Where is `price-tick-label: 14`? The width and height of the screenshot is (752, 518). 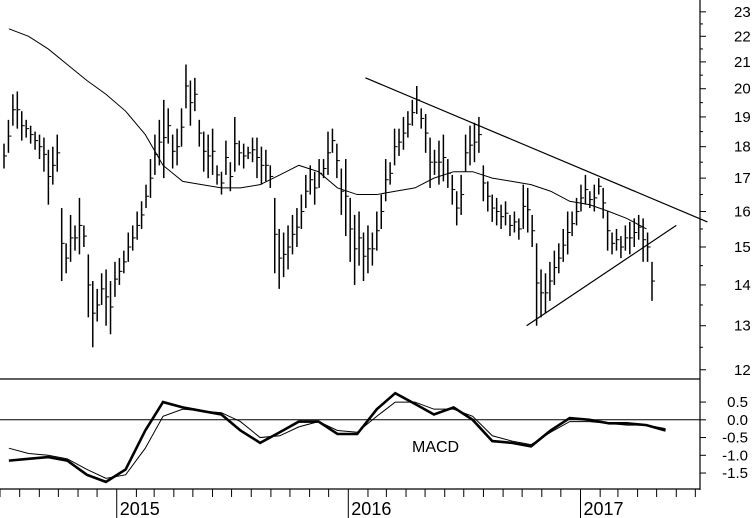
price-tick-label: 14 is located at coordinates (742, 285).